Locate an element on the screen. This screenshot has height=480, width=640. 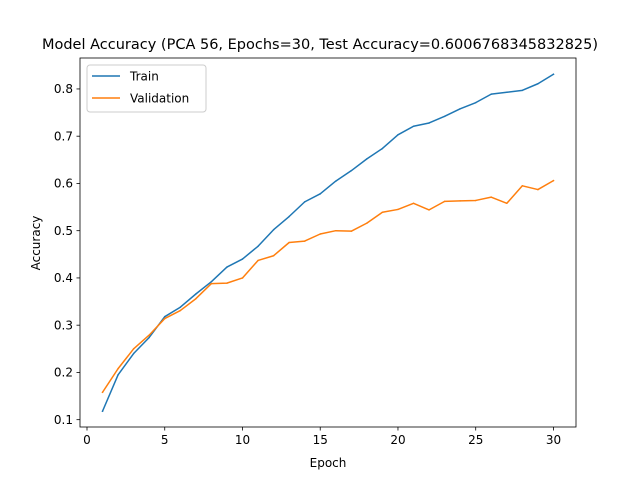
y-axis-label: Accuracy is located at coordinates (36, 243).